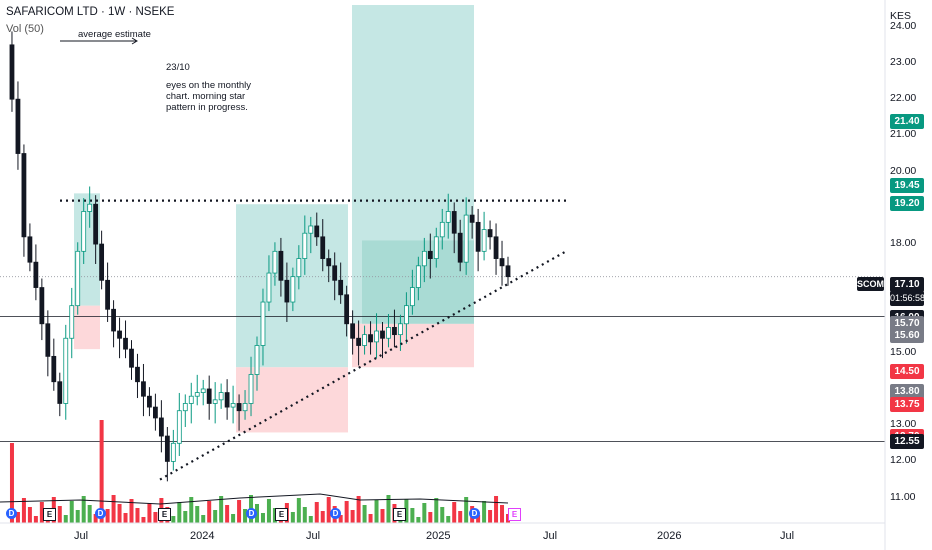 Image resolution: width=932 pixels, height=550 pixels. What do you see at coordinates (281, 514) in the screenshot?
I see `event-marker-e-5: E` at bounding box center [281, 514].